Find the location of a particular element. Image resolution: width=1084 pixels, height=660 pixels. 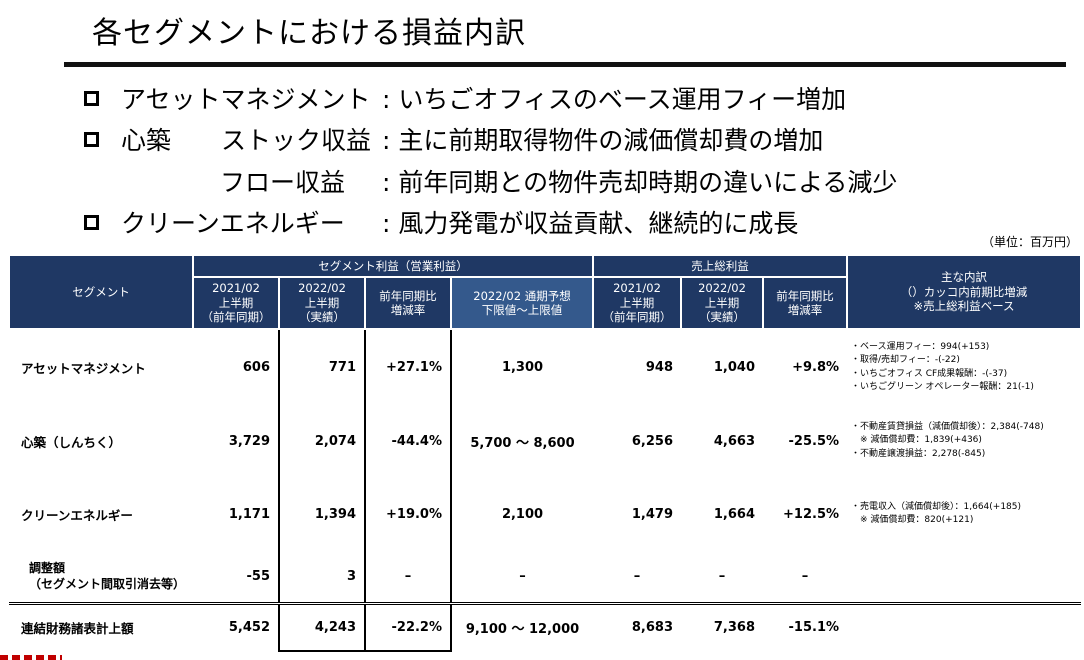

cell-gp-curr: 7,368 is located at coordinates (722, 626).